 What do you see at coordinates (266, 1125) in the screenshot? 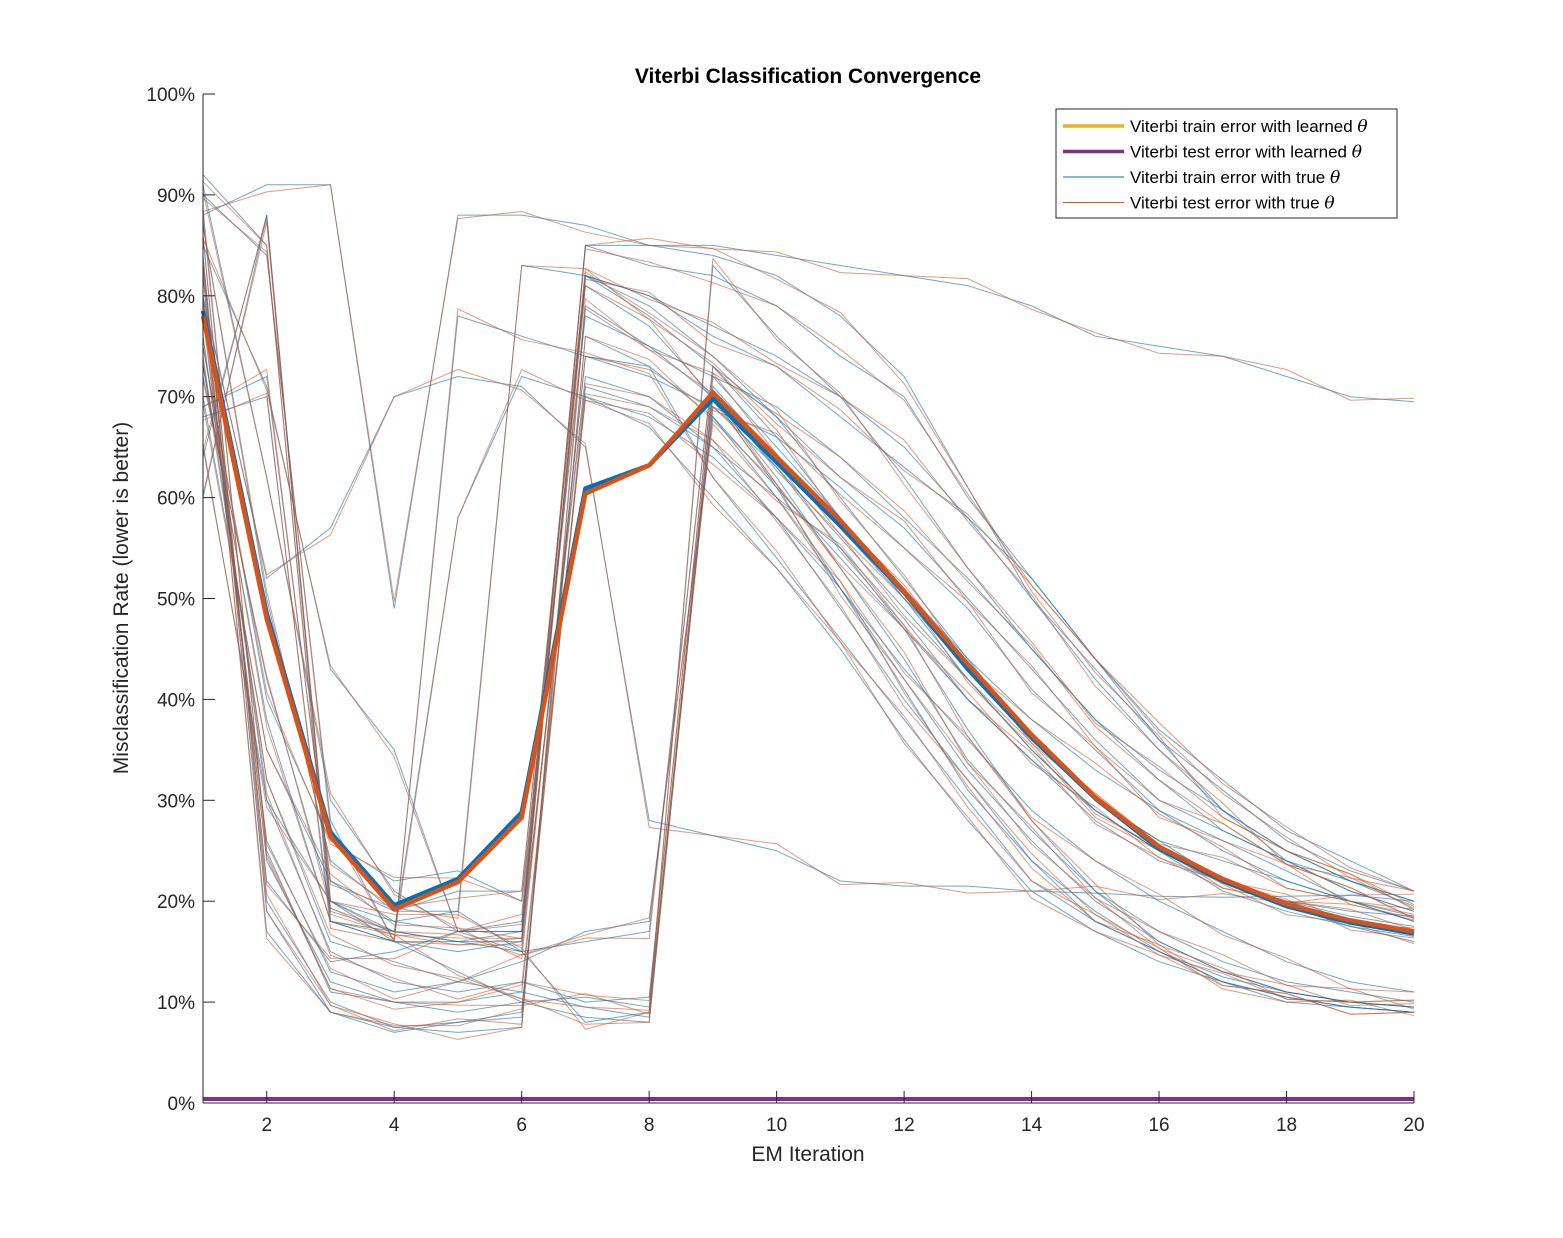
I see `x-tick-label: 2` at bounding box center [266, 1125].